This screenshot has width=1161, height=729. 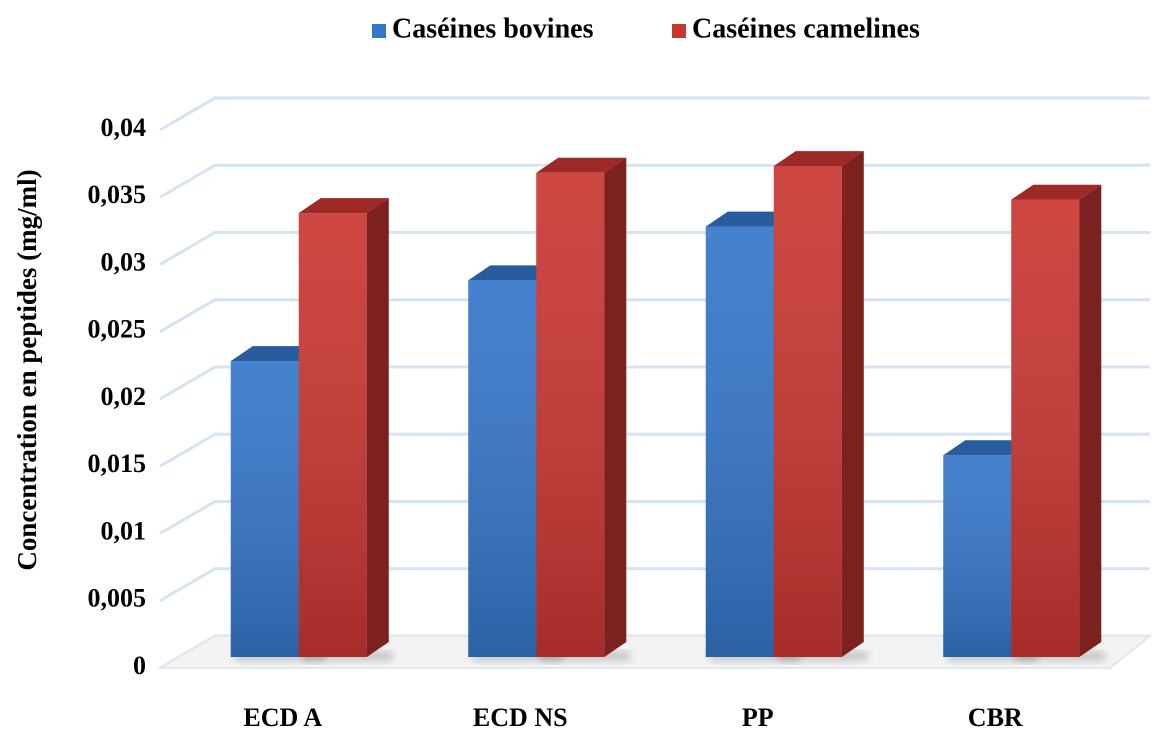 I want to click on x-tick-label: PP, so click(x=758, y=716).